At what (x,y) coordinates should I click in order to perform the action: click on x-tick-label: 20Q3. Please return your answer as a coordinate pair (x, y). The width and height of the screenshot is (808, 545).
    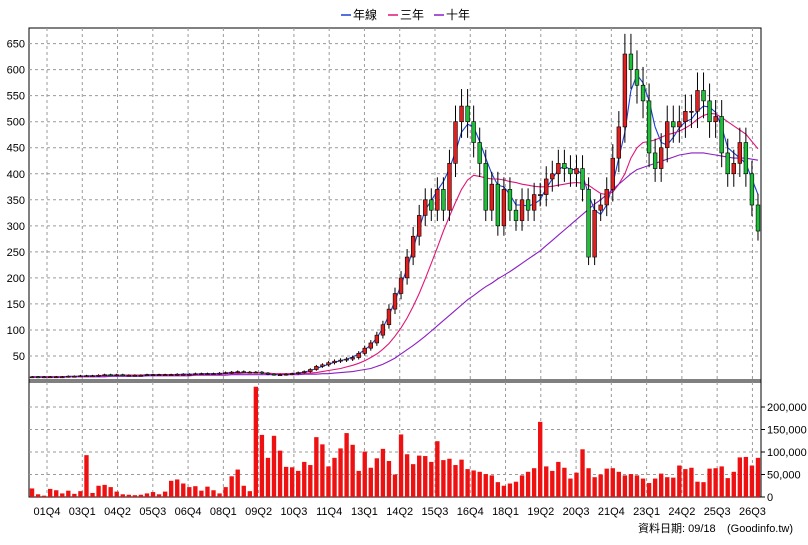
    Looking at the image, I should click on (576, 512).